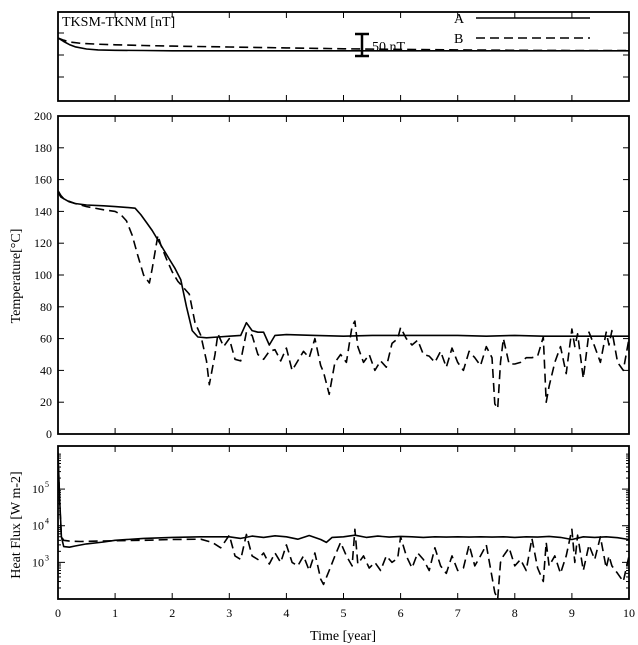  Describe the element at coordinates (16, 276) in the screenshot. I see `temperature-ylabel: Temperature[°C]` at that location.